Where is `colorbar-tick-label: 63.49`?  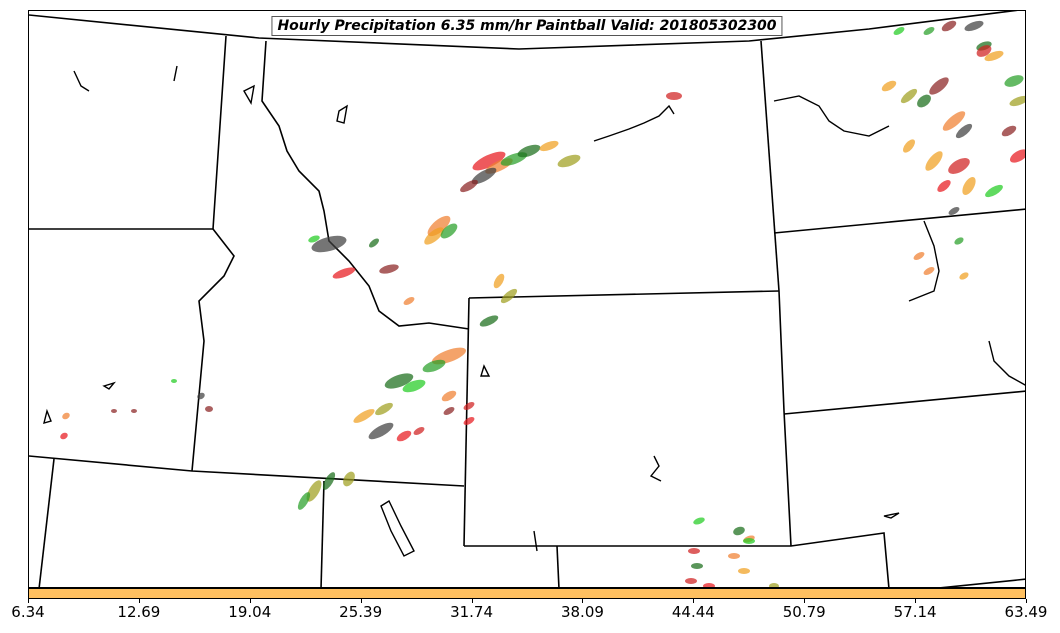
colorbar-tick-label: 63.49 is located at coordinates (1026, 612).